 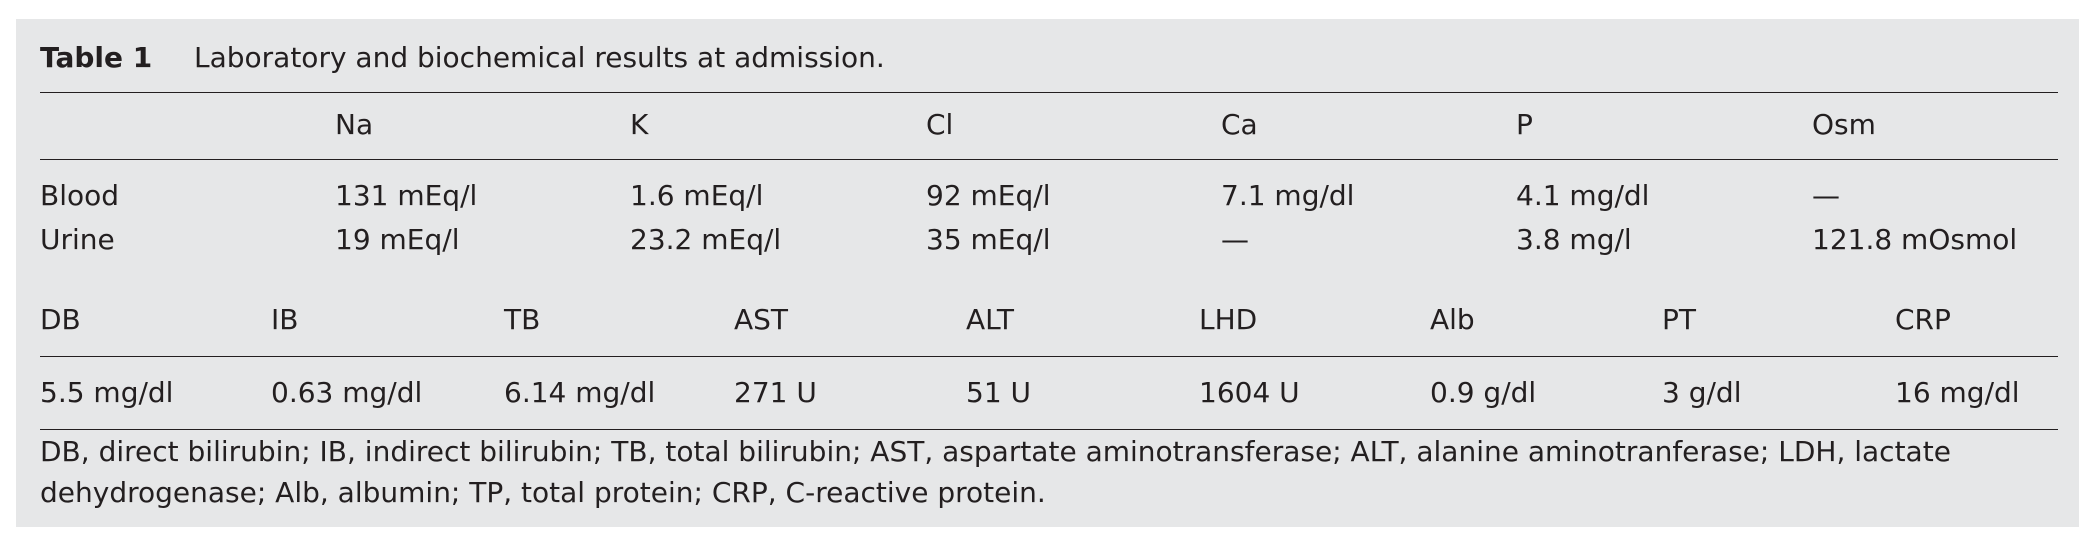 What do you see at coordinates (285, 319) in the screenshot?
I see `column-header: IB` at bounding box center [285, 319].